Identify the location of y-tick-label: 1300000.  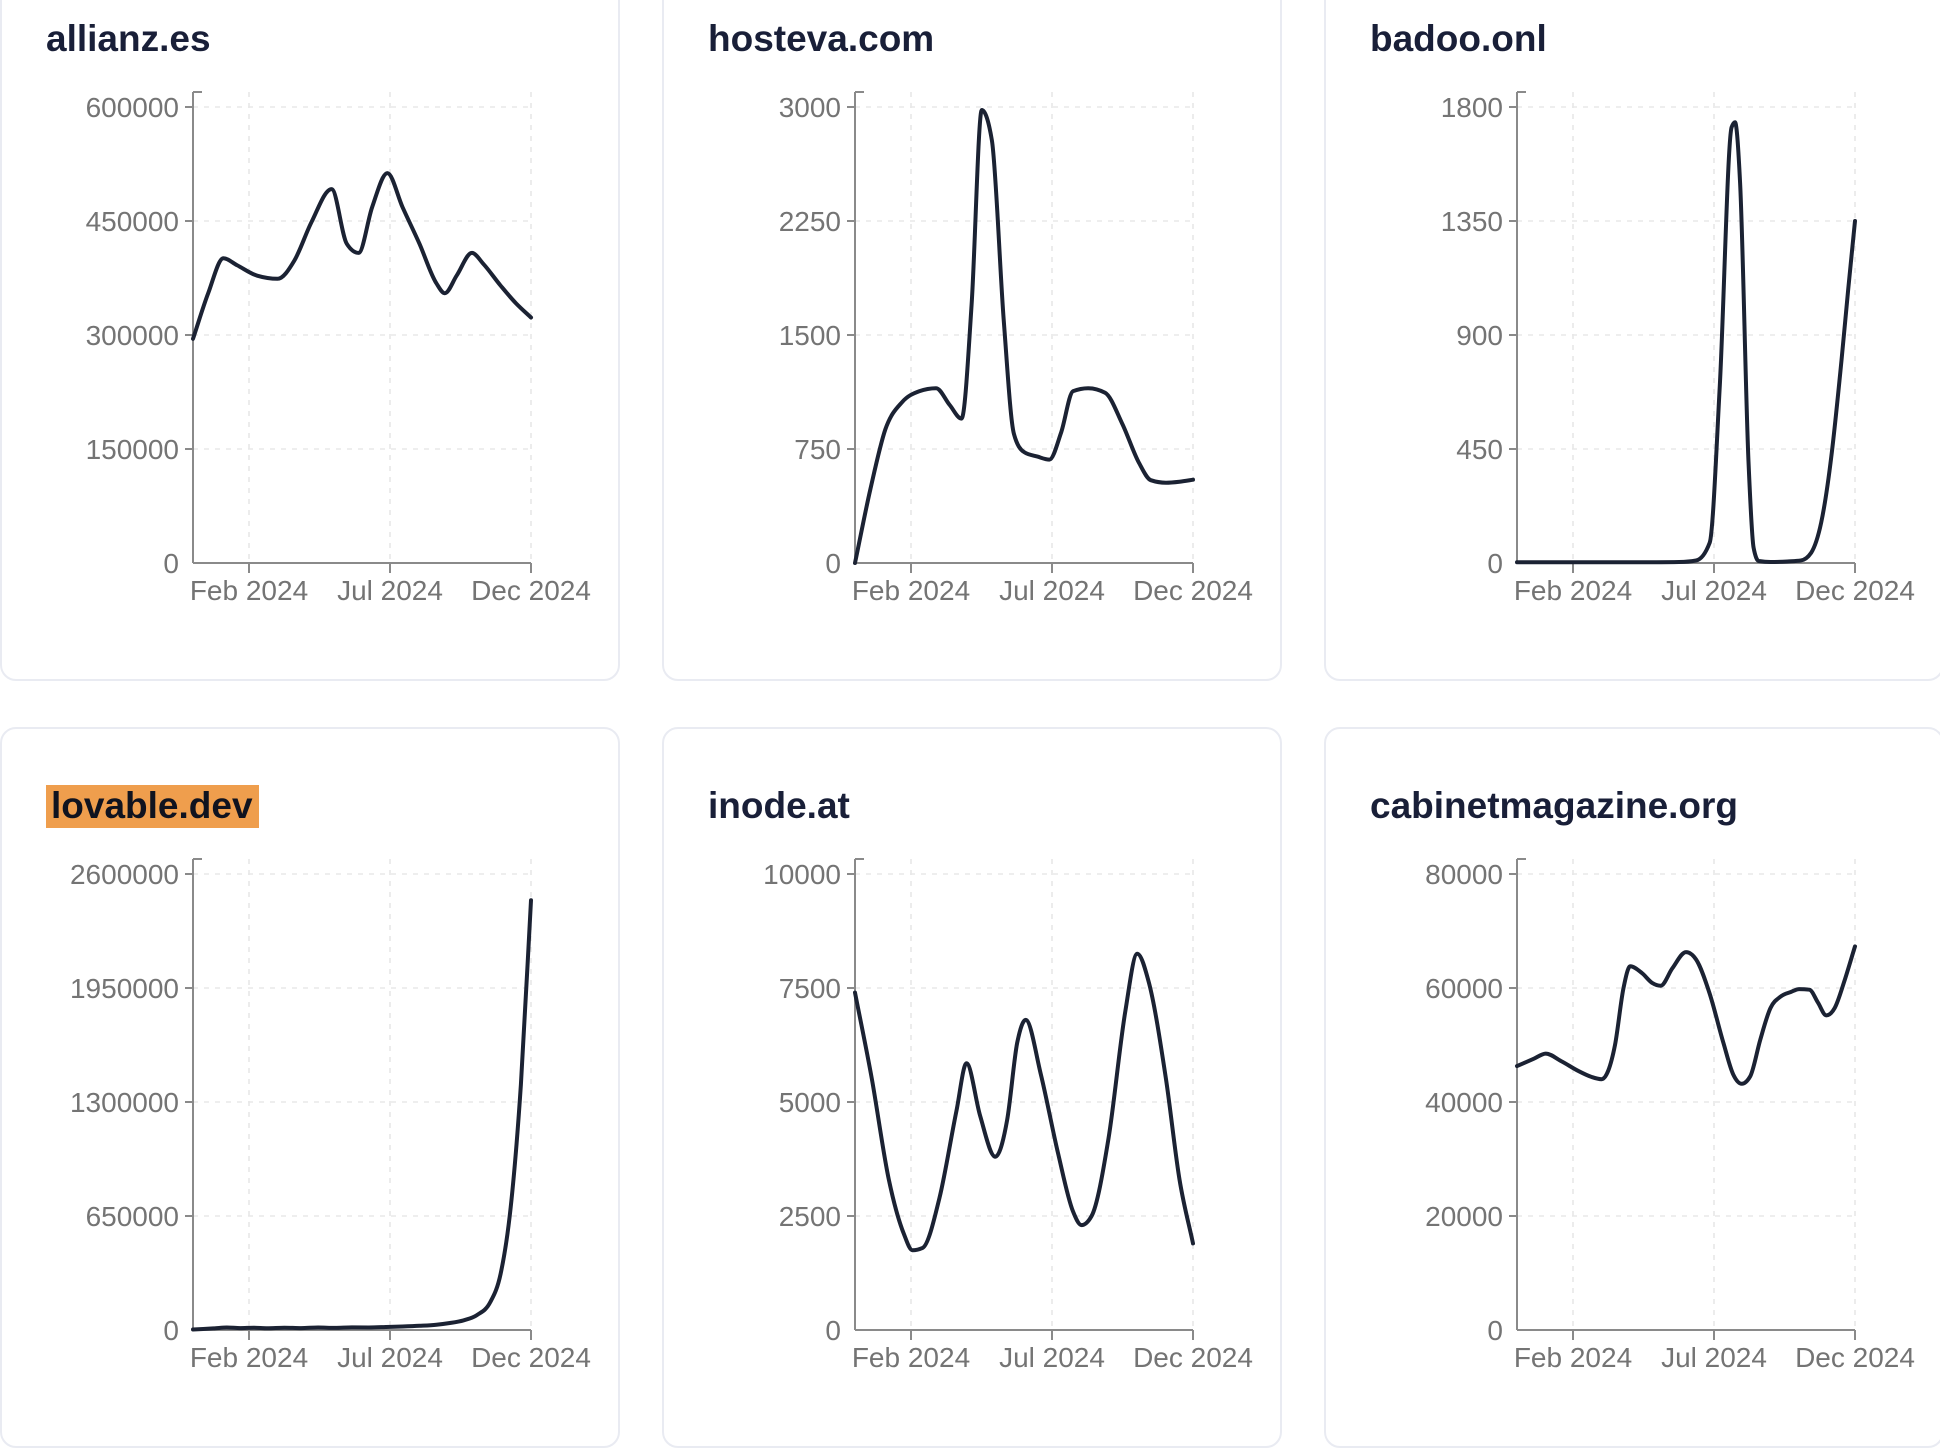
(124, 1102).